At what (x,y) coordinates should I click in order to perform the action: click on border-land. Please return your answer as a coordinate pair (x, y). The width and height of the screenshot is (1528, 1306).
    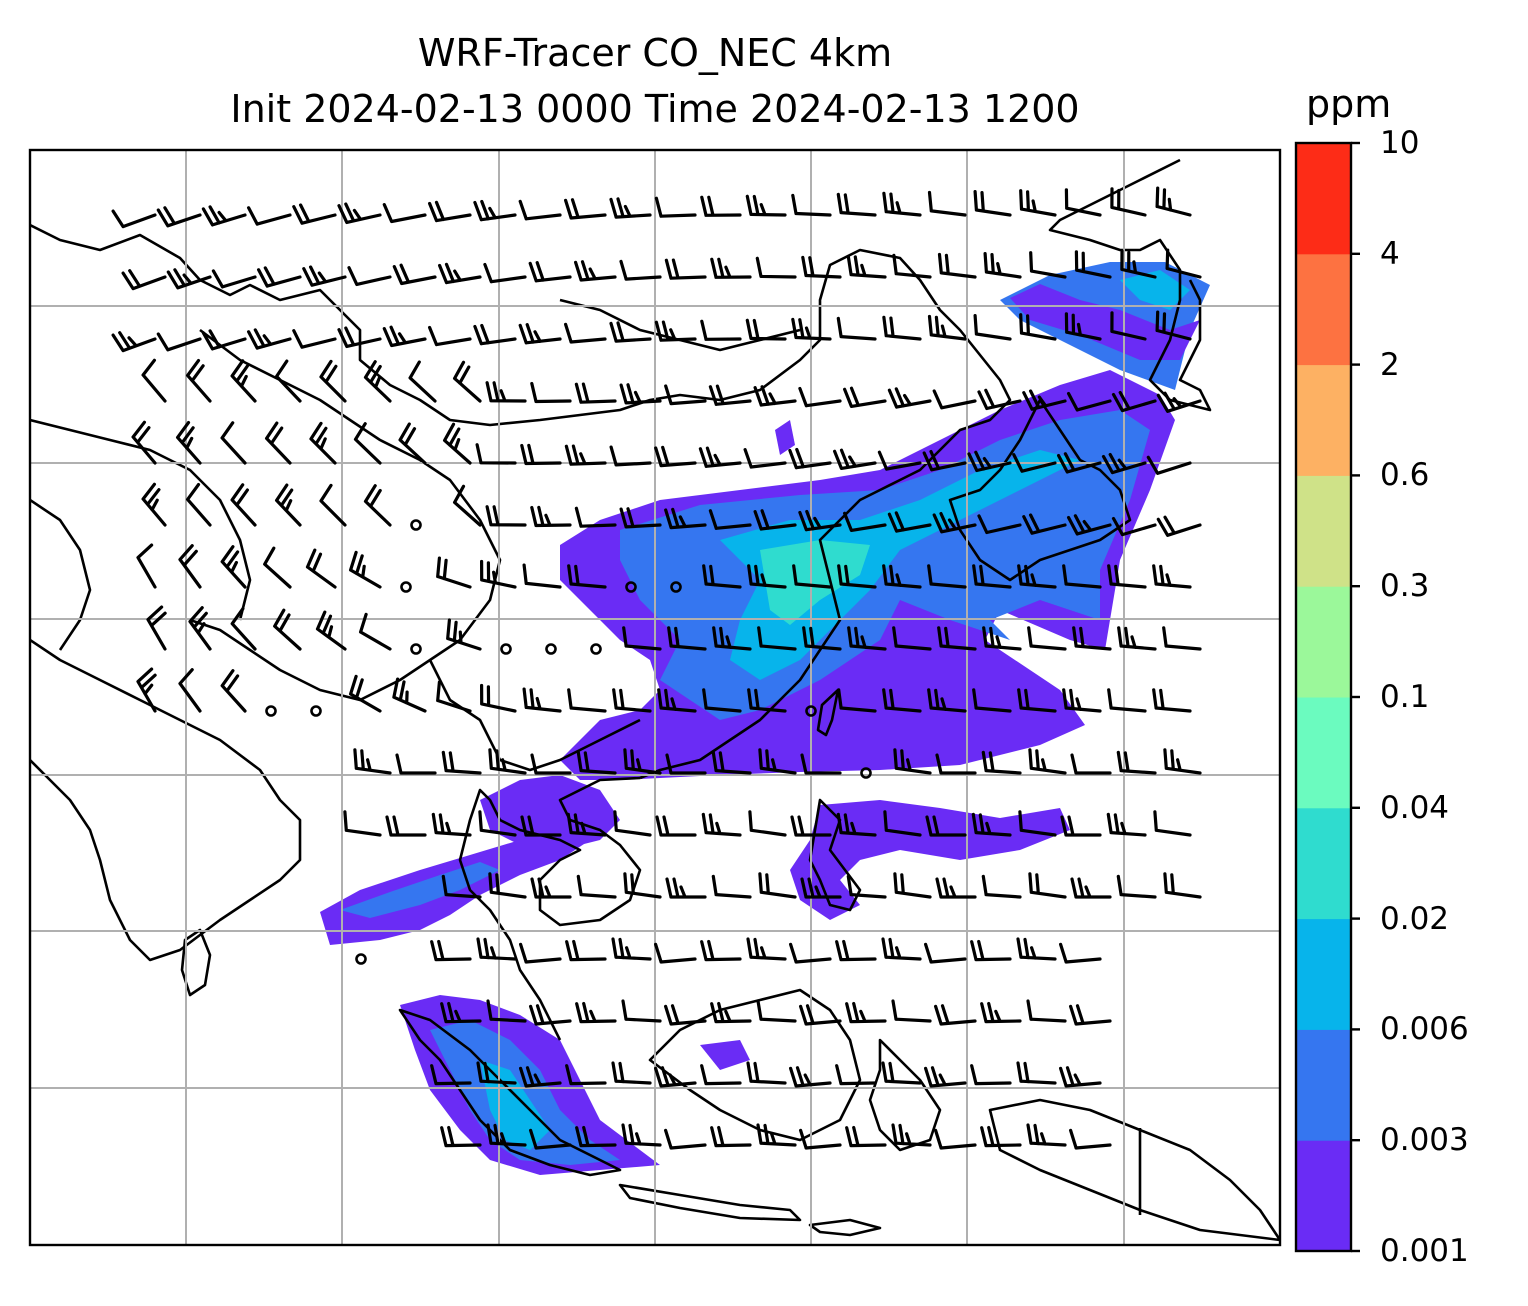
    Looking at the image, I should click on (534, 715).